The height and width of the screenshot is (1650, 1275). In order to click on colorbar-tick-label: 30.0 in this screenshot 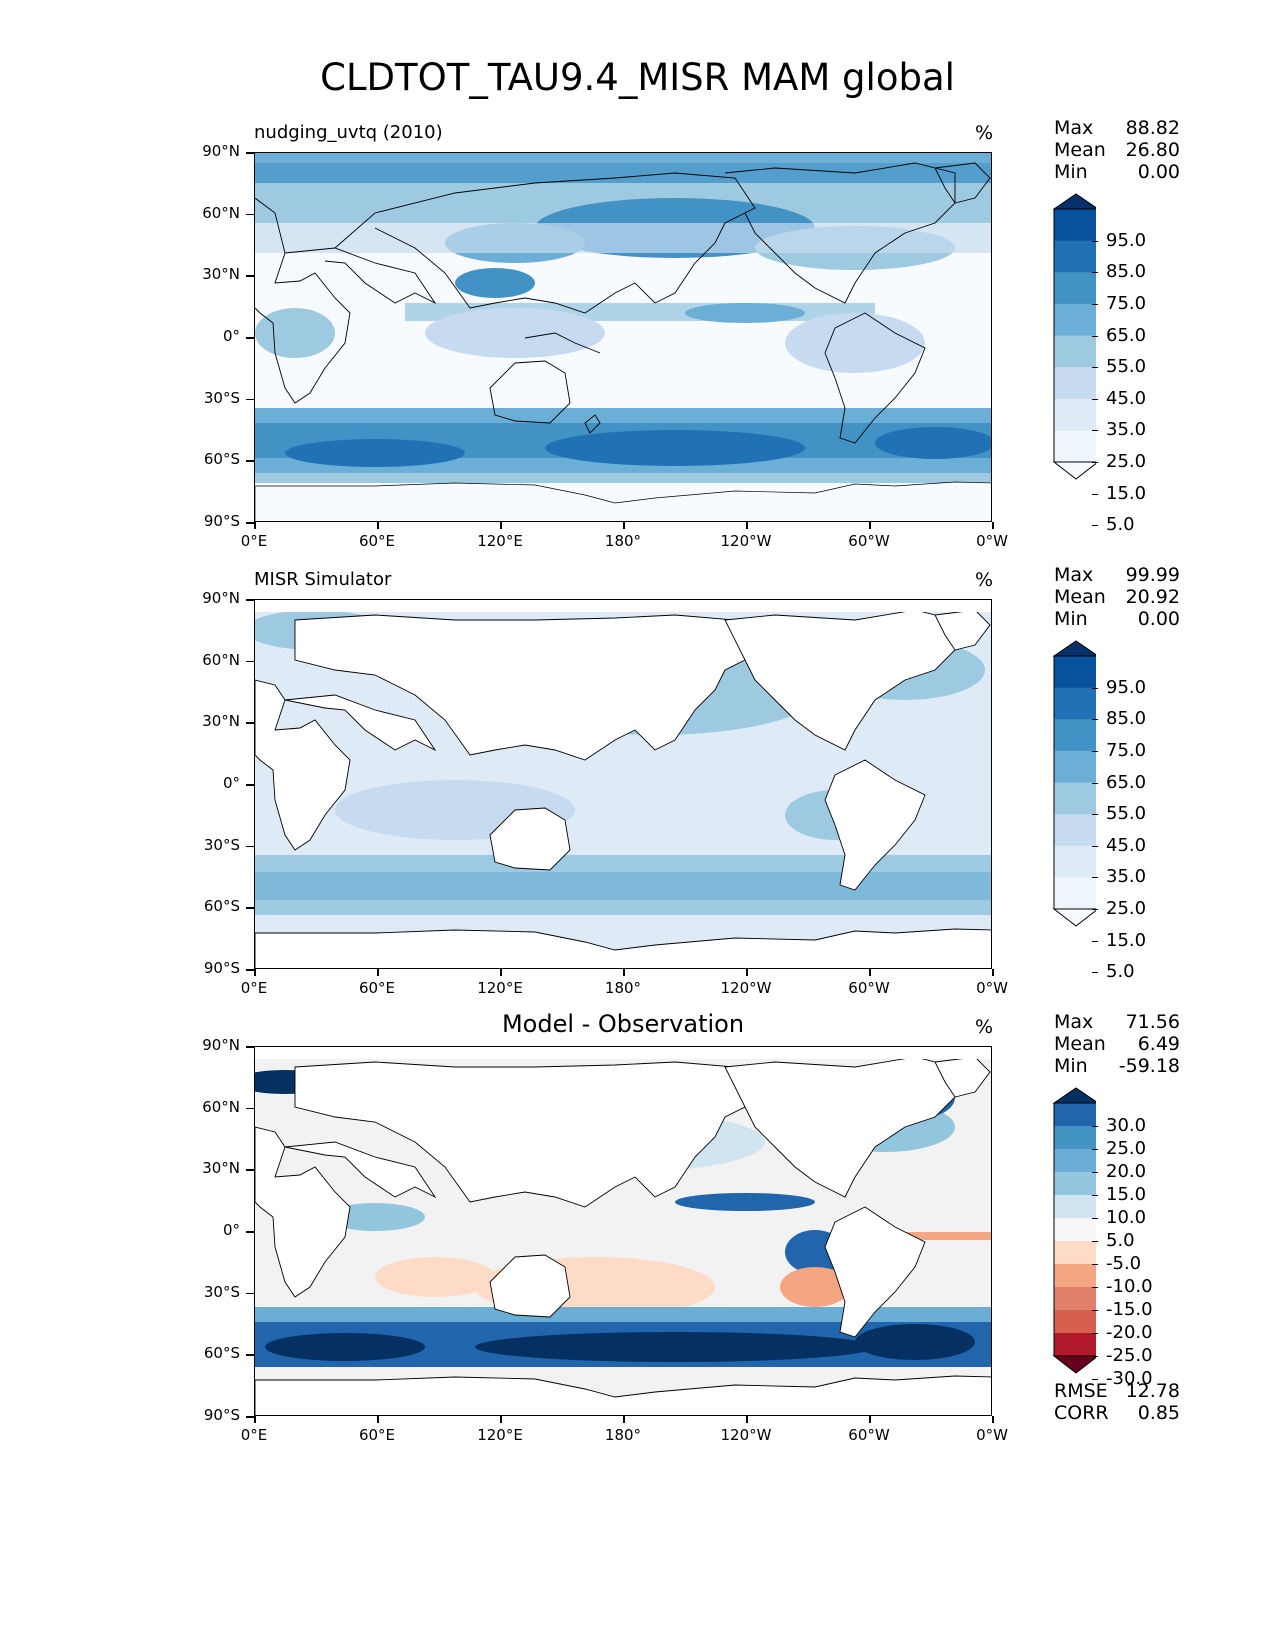, I will do `click(1126, 1125)`.